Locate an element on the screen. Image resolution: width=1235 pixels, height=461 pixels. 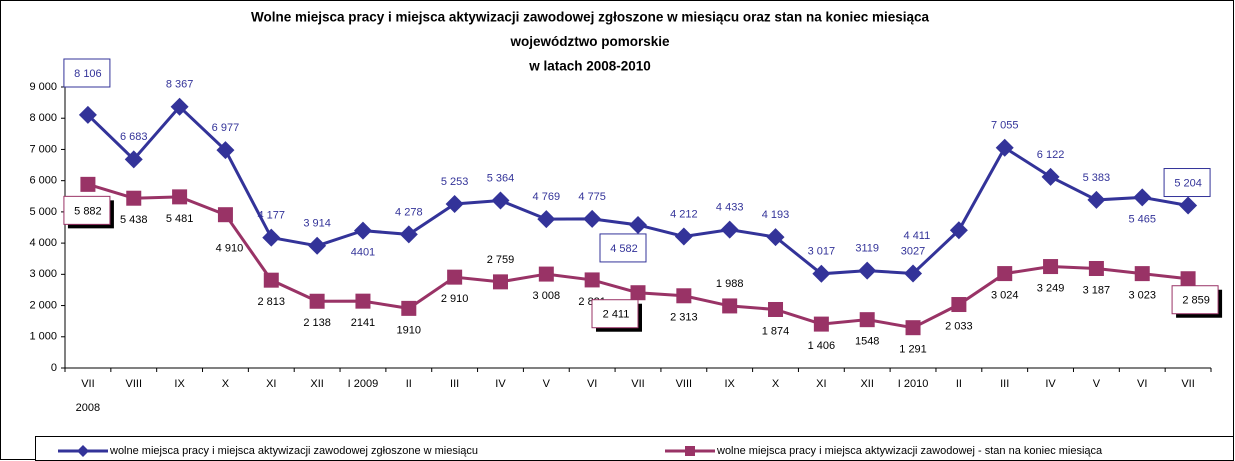
data-label: 3 914 is located at coordinates (317, 224).